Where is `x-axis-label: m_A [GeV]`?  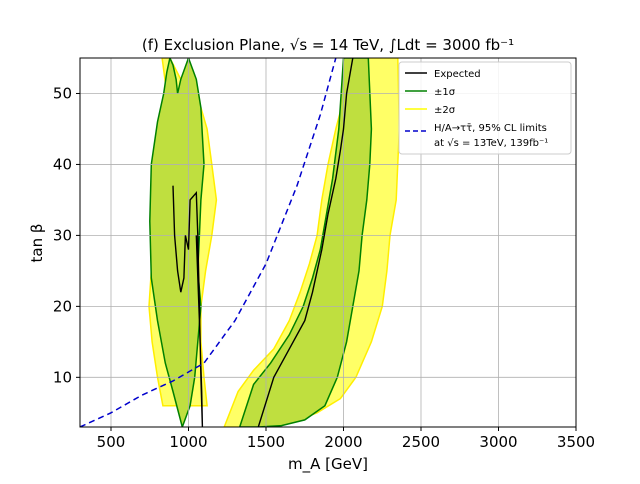
x-axis-label: m_A [GeV] is located at coordinates (328, 464).